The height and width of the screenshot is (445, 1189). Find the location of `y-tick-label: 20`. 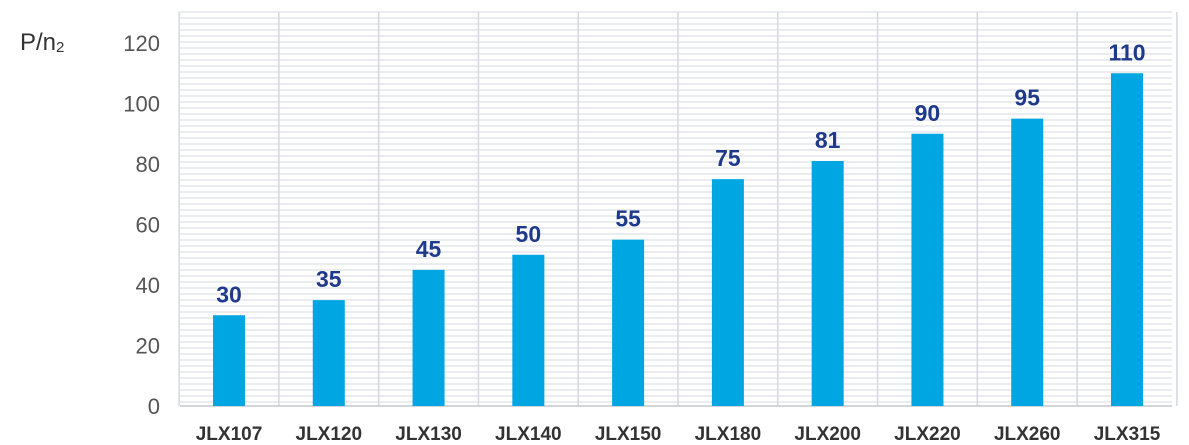

y-tick-label: 20 is located at coordinates (148, 346).